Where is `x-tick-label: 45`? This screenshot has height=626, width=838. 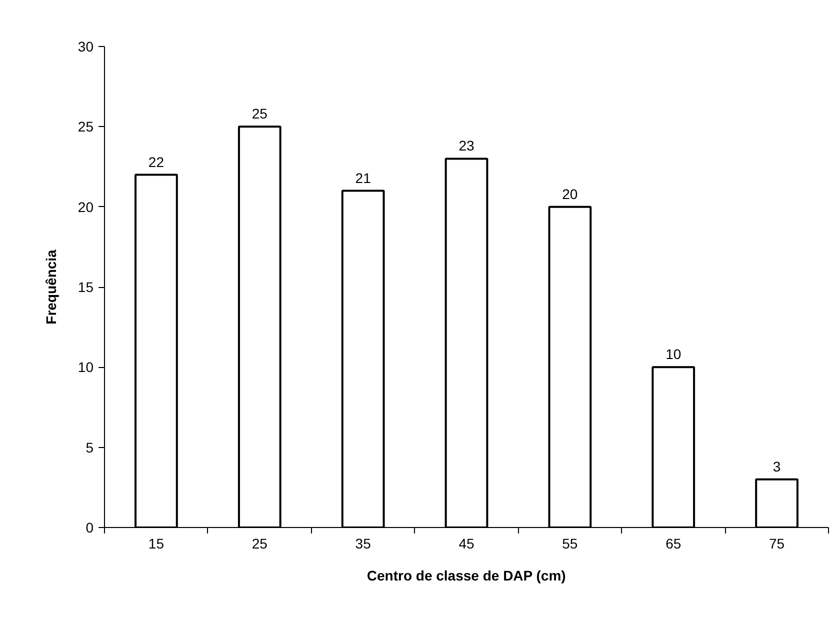 x-tick-label: 45 is located at coordinates (466, 544).